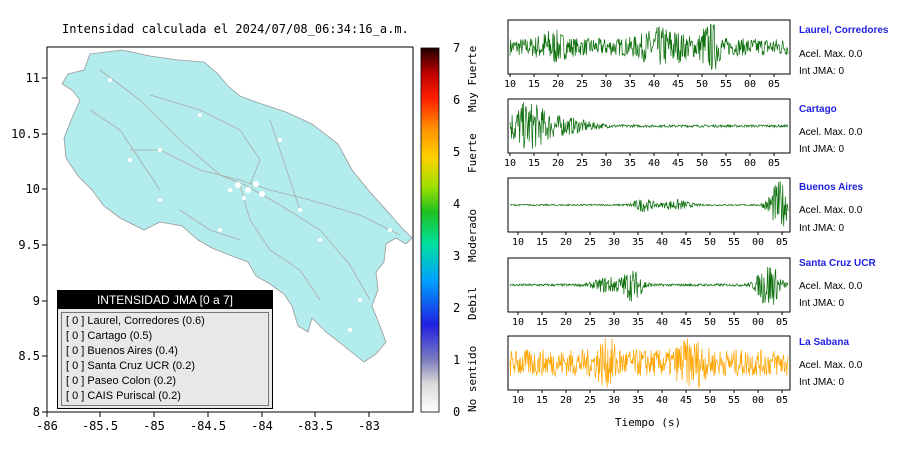 This screenshot has width=910, height=460. Describe the element at coordinates (121, 381) in the screenshot. I see `legend-row: [ 0 ] Paseo Colon (0.2)` at that location.